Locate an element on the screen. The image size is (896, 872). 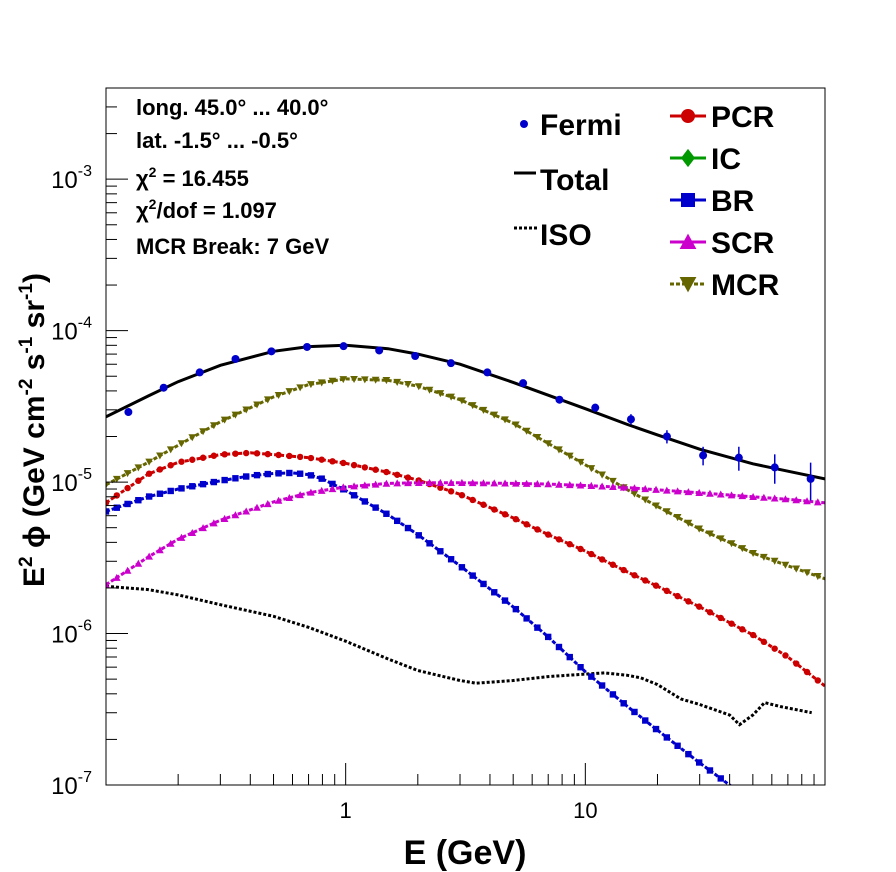
x-tick-label: 1 is located at coordinates (346, 810).